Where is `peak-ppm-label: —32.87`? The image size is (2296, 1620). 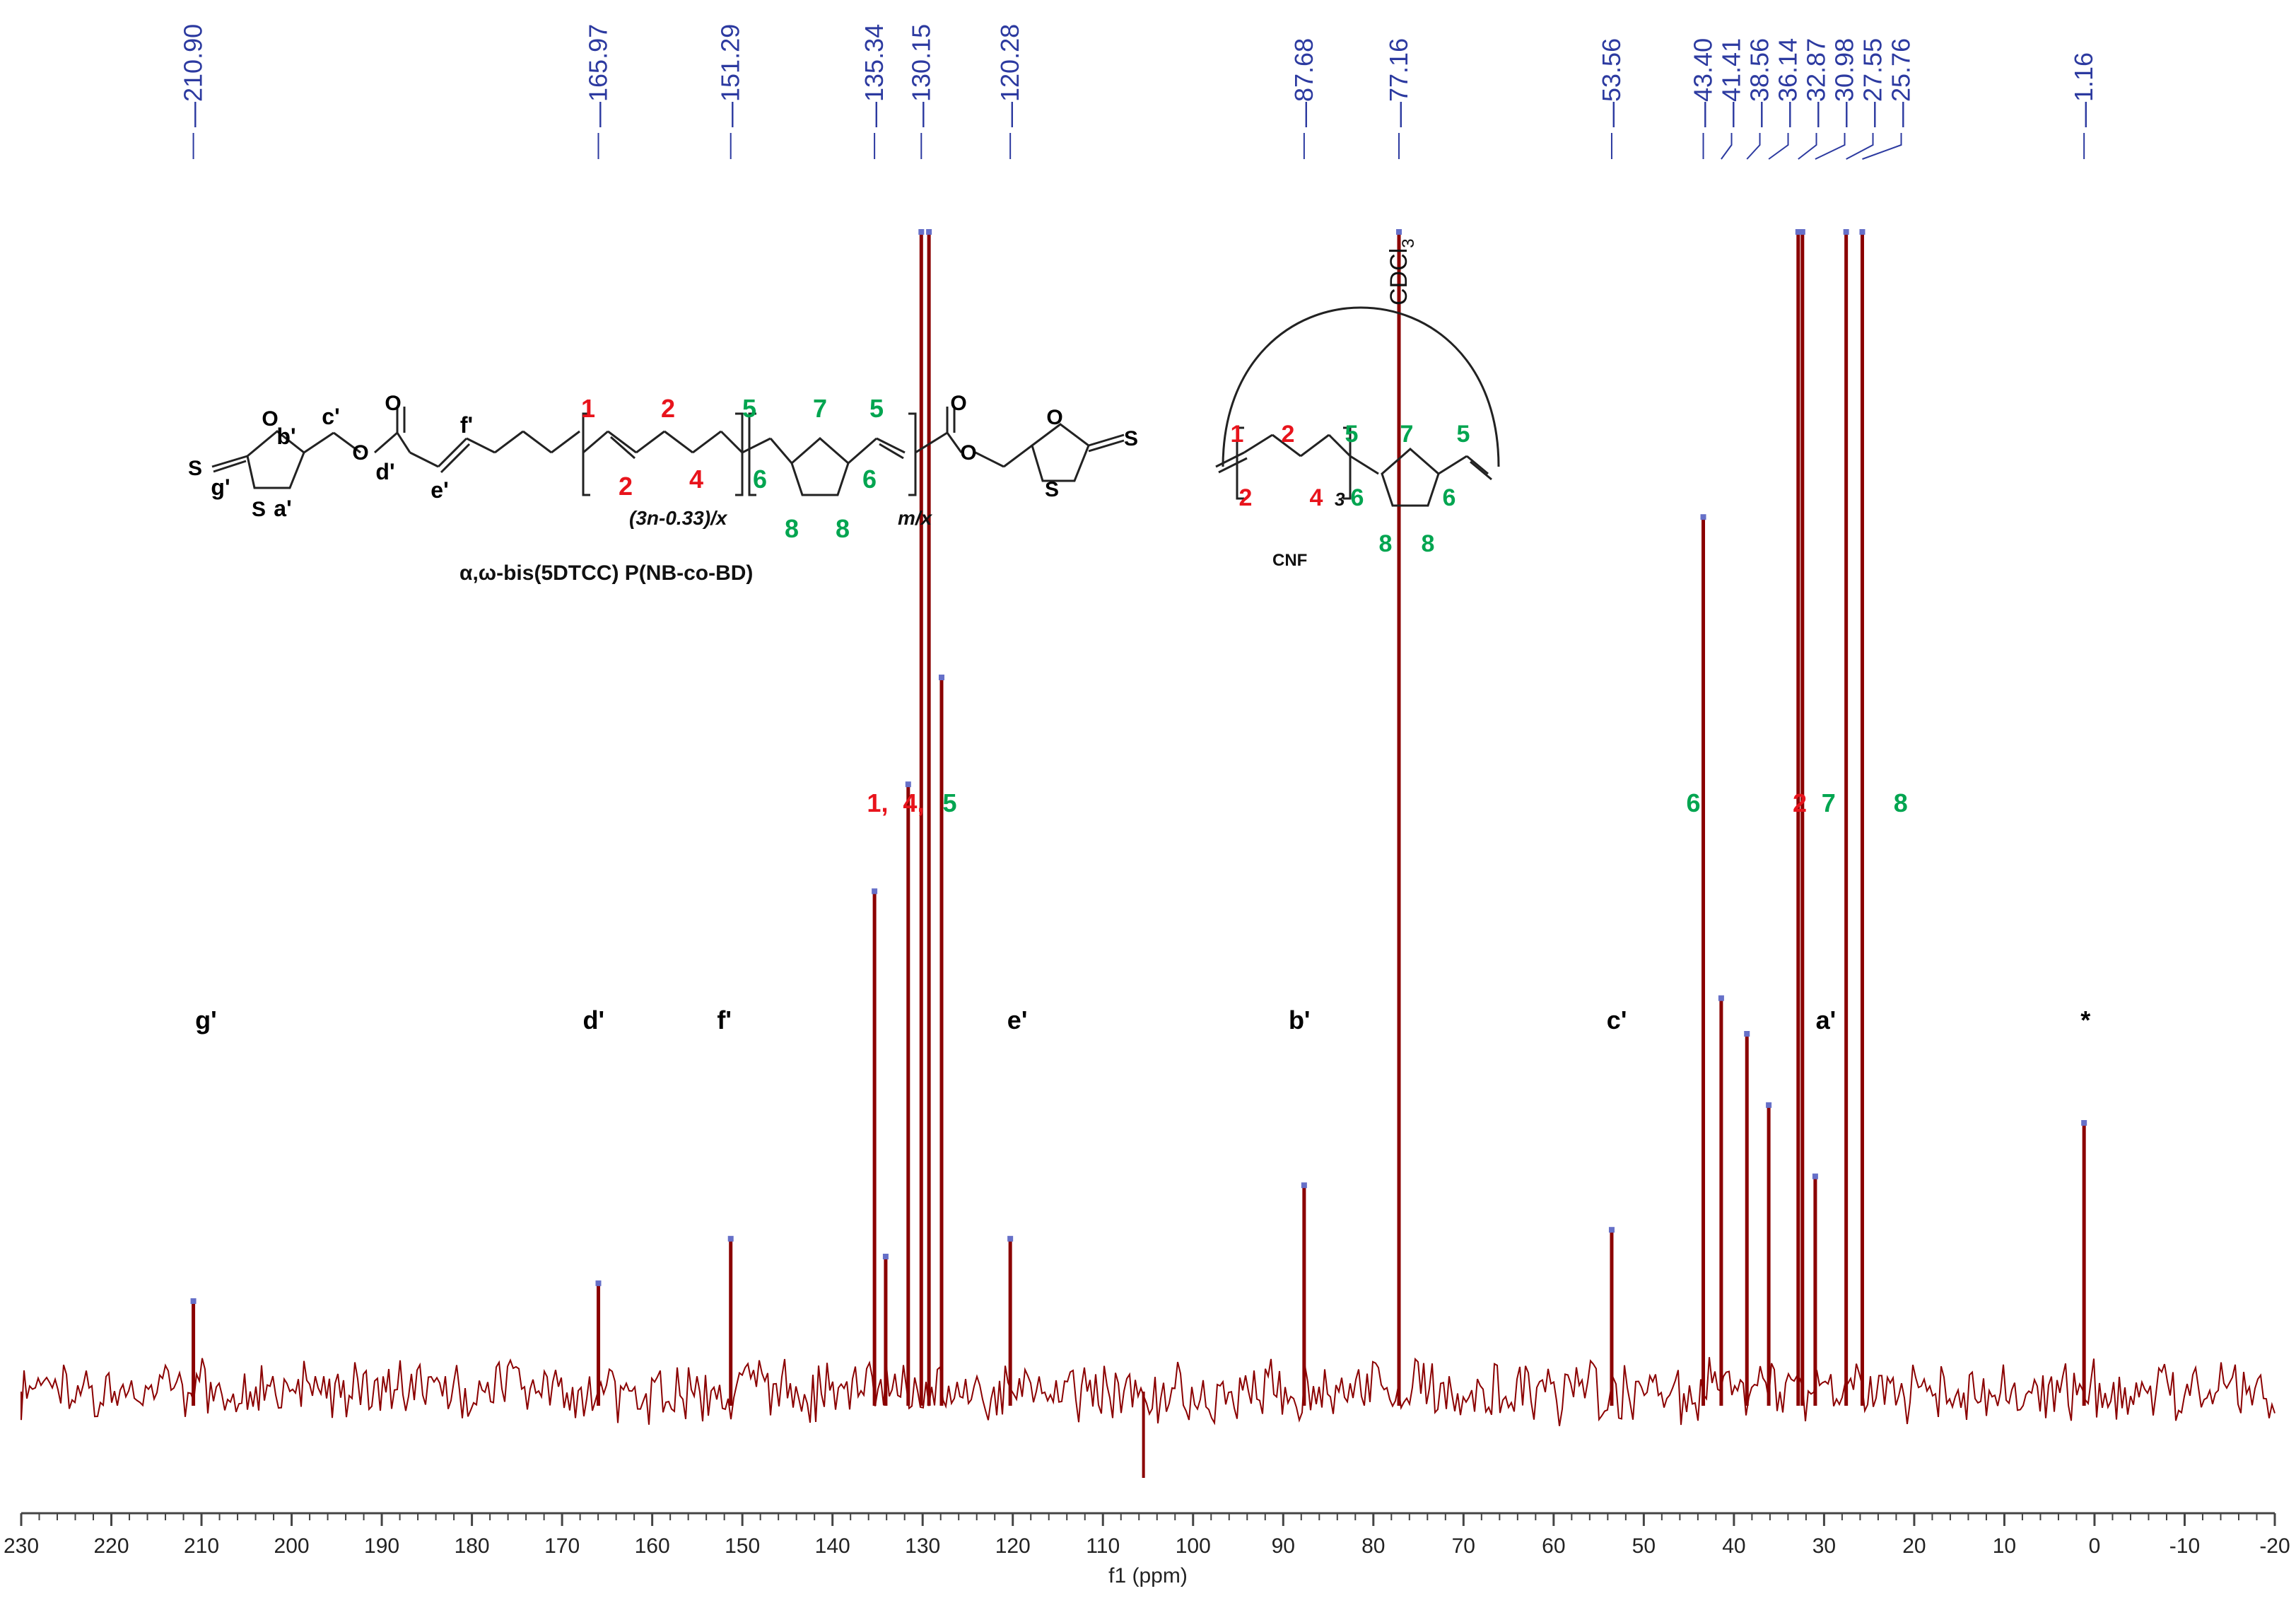
peak-ppm-label: —32.87 is located at coordinates (1816, 83).